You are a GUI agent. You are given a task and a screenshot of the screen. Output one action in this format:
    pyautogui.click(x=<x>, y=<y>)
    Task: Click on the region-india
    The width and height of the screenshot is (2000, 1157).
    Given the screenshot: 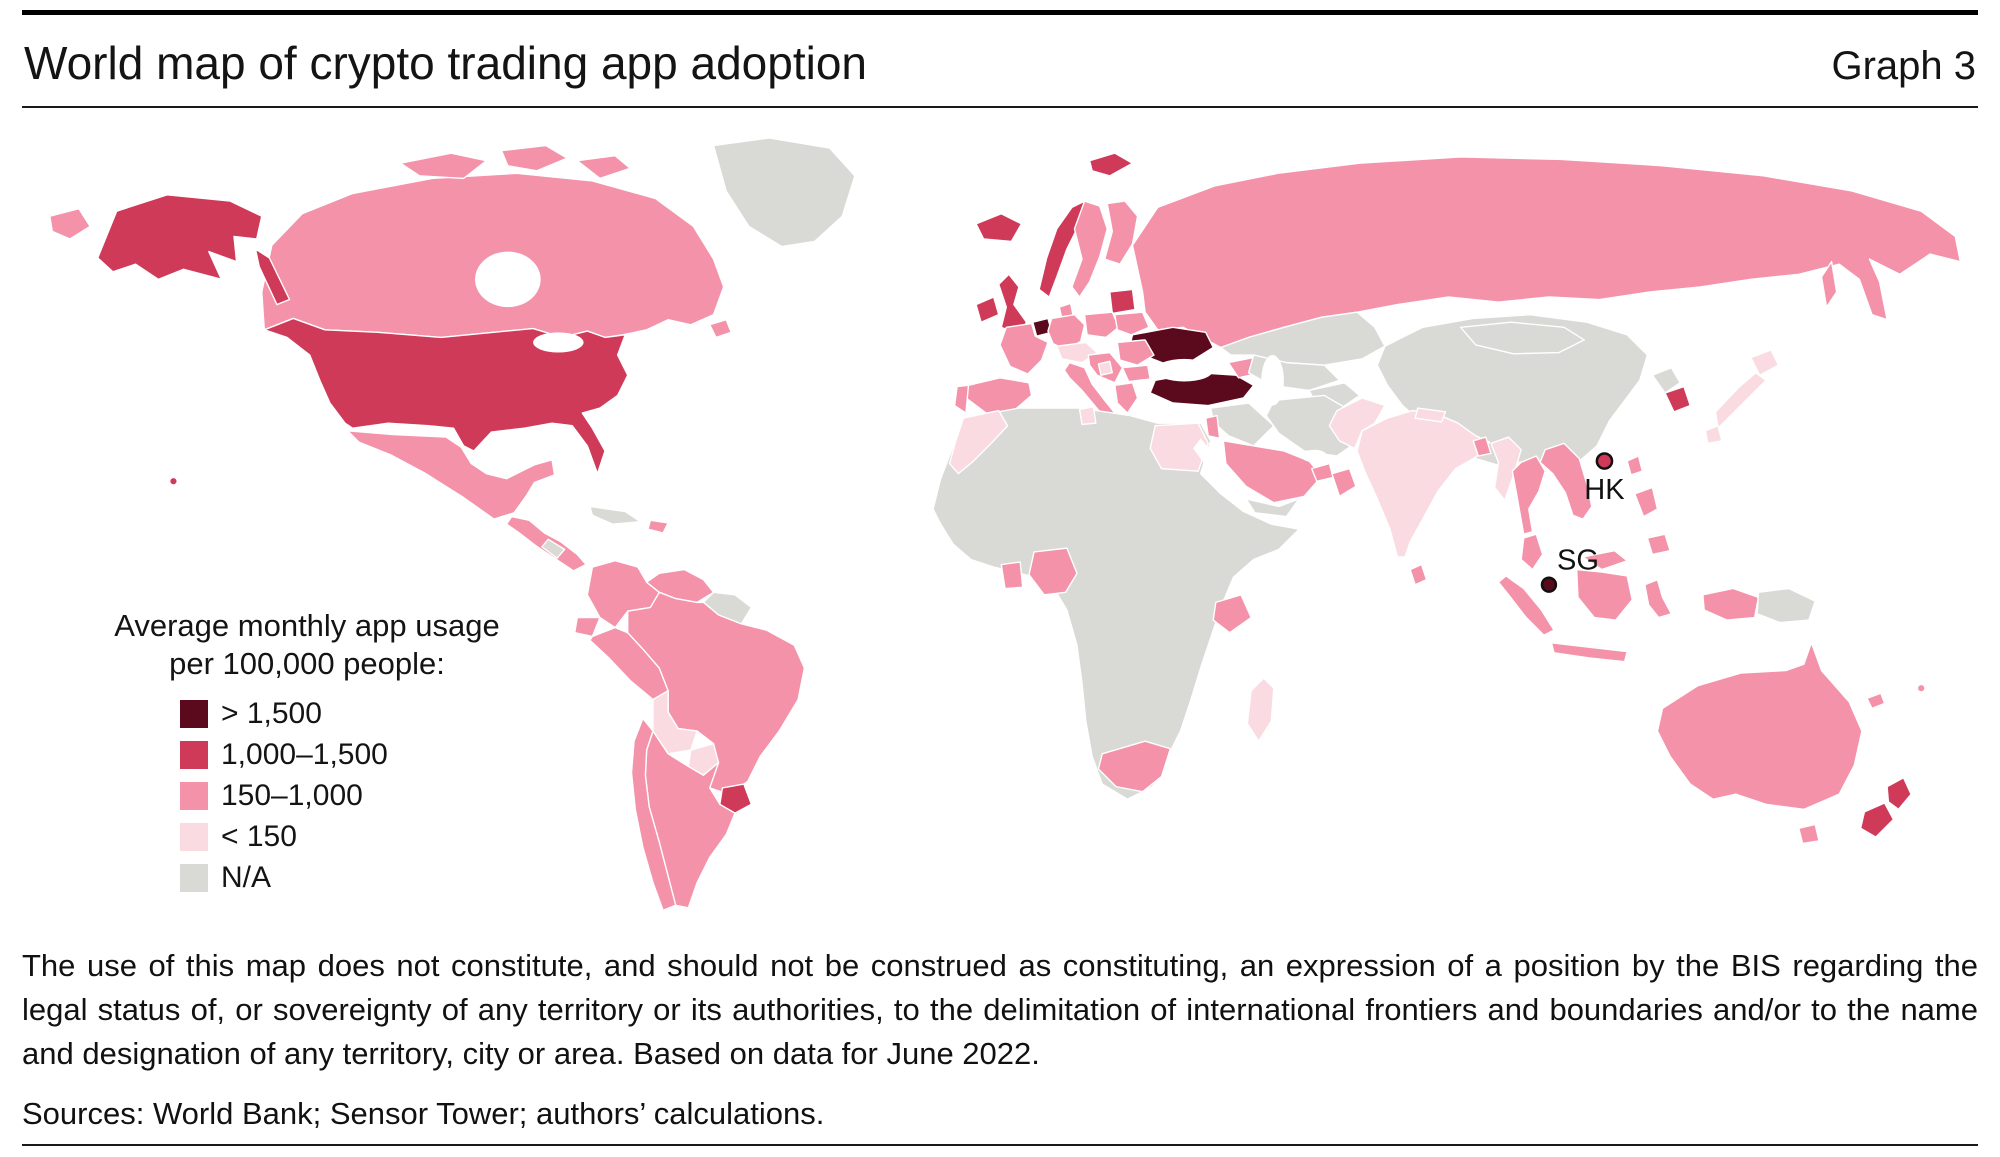 What is the action you would take?
    pyautogui.click(x=1423, y=483)
    